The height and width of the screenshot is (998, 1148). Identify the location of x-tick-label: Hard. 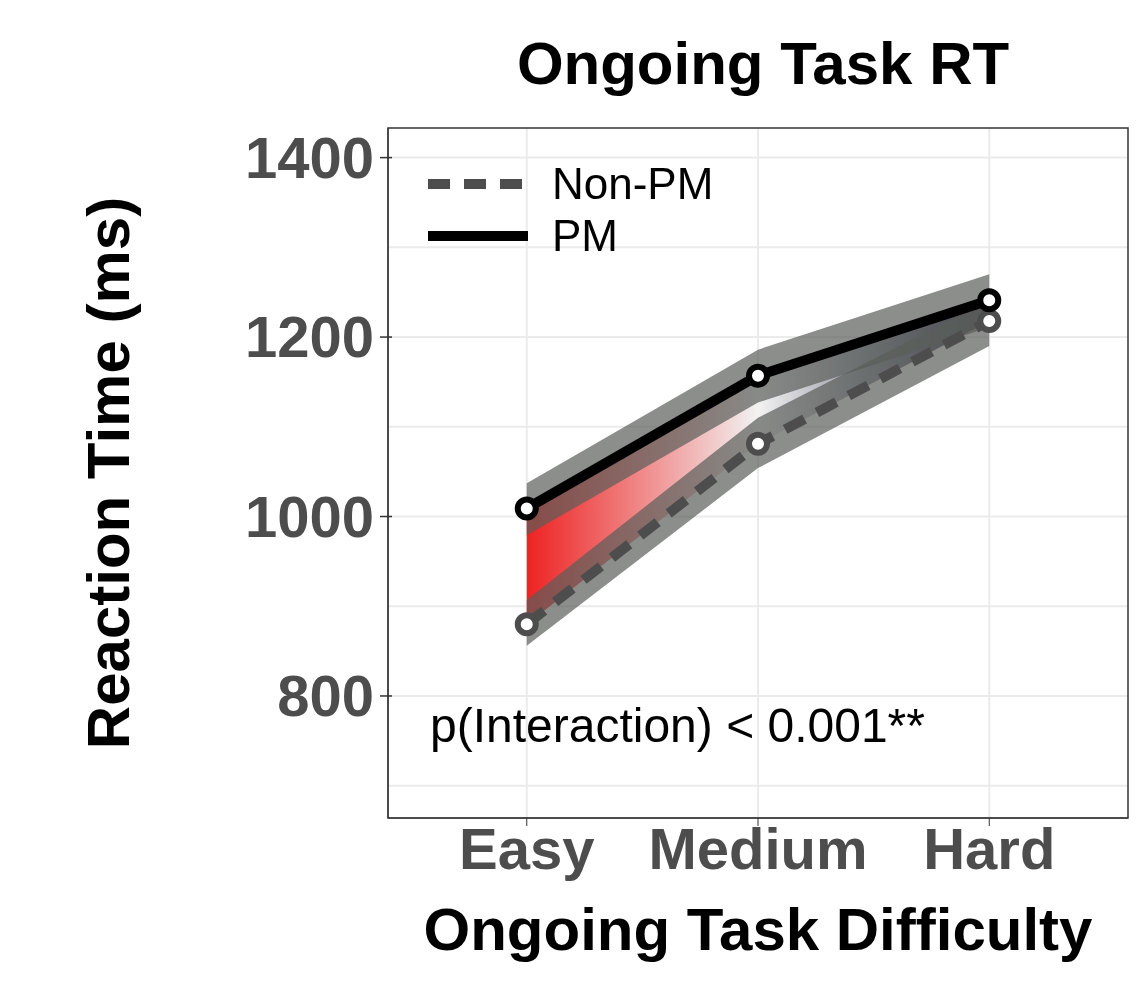
(989, 849).